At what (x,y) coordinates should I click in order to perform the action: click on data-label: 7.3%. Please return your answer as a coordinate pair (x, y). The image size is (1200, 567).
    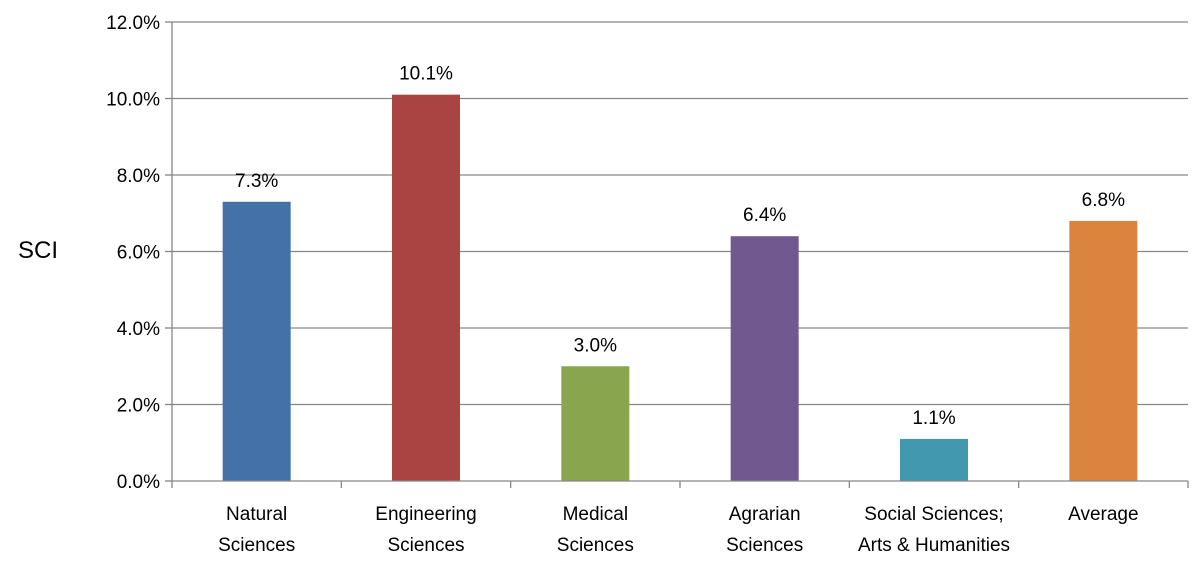
    Looking at the image, I should click on (256, 181).